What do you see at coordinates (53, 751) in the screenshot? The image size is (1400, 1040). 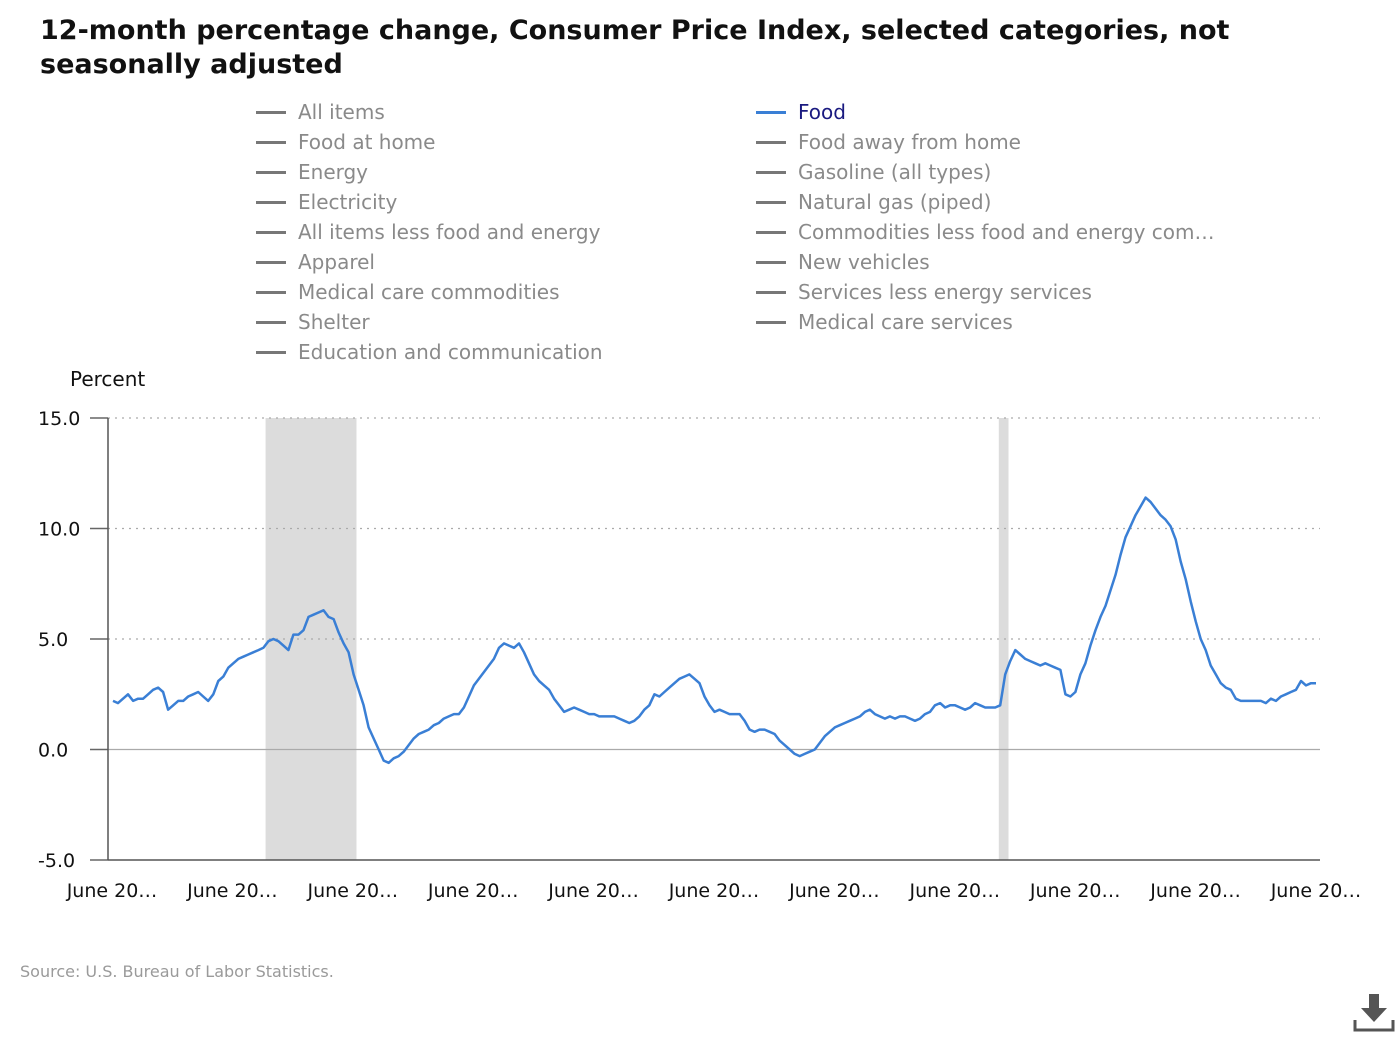 I see `y-tick-label: 0.0` at bounding box center [53, 751].